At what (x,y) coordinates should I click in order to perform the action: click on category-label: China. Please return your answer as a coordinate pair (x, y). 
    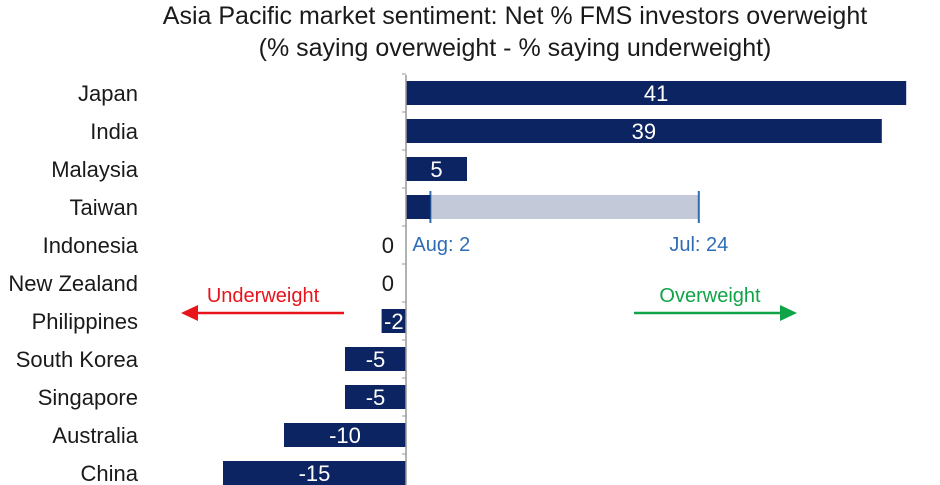
    Looking at the image, I should click on (110, 473).